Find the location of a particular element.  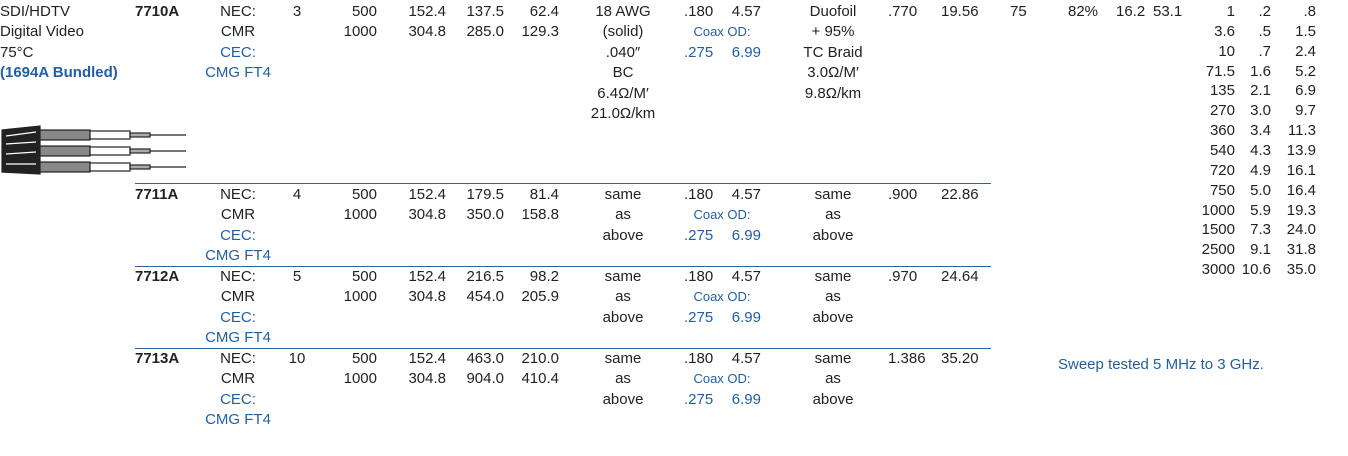

insulation-mm: 4.57 is located at coordinates (746, 11).